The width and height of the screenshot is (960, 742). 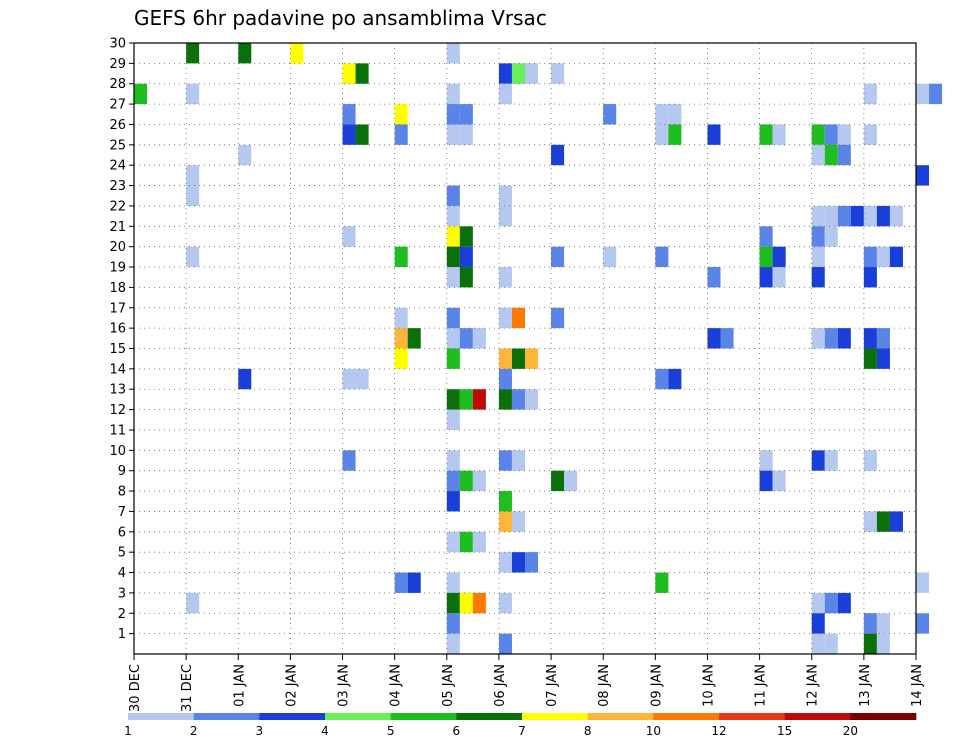 I want to click on colorbar-label: 8, so click(x=588, y=731).